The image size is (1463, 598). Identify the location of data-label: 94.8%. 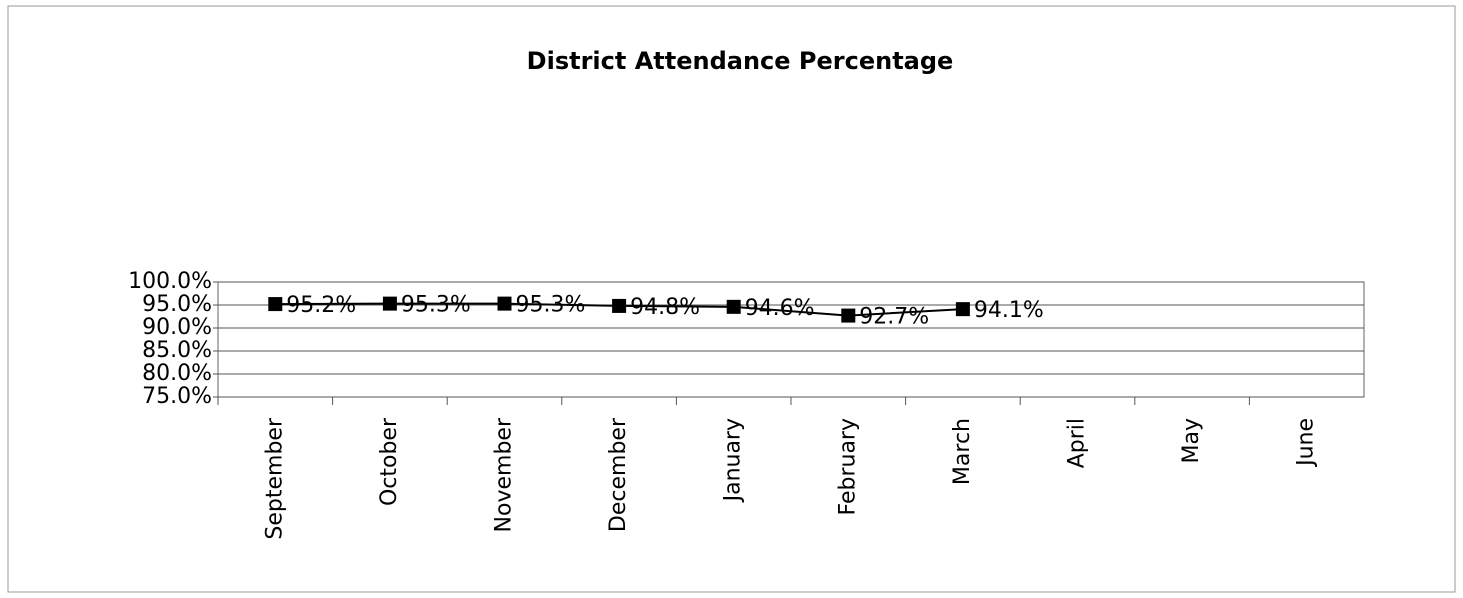
(665, 307).